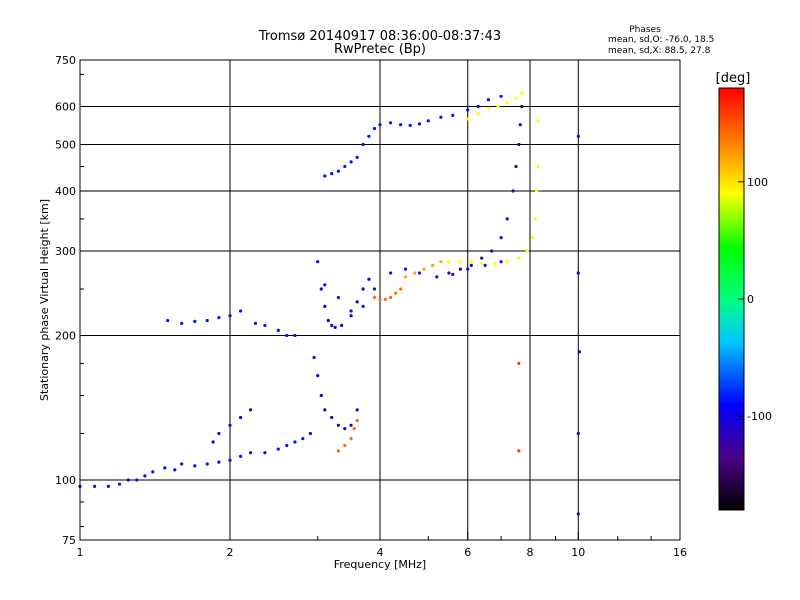  Describe the element at coordinates (230, 552) in the screenshot. I see `x-tick-label: 2` at that location.